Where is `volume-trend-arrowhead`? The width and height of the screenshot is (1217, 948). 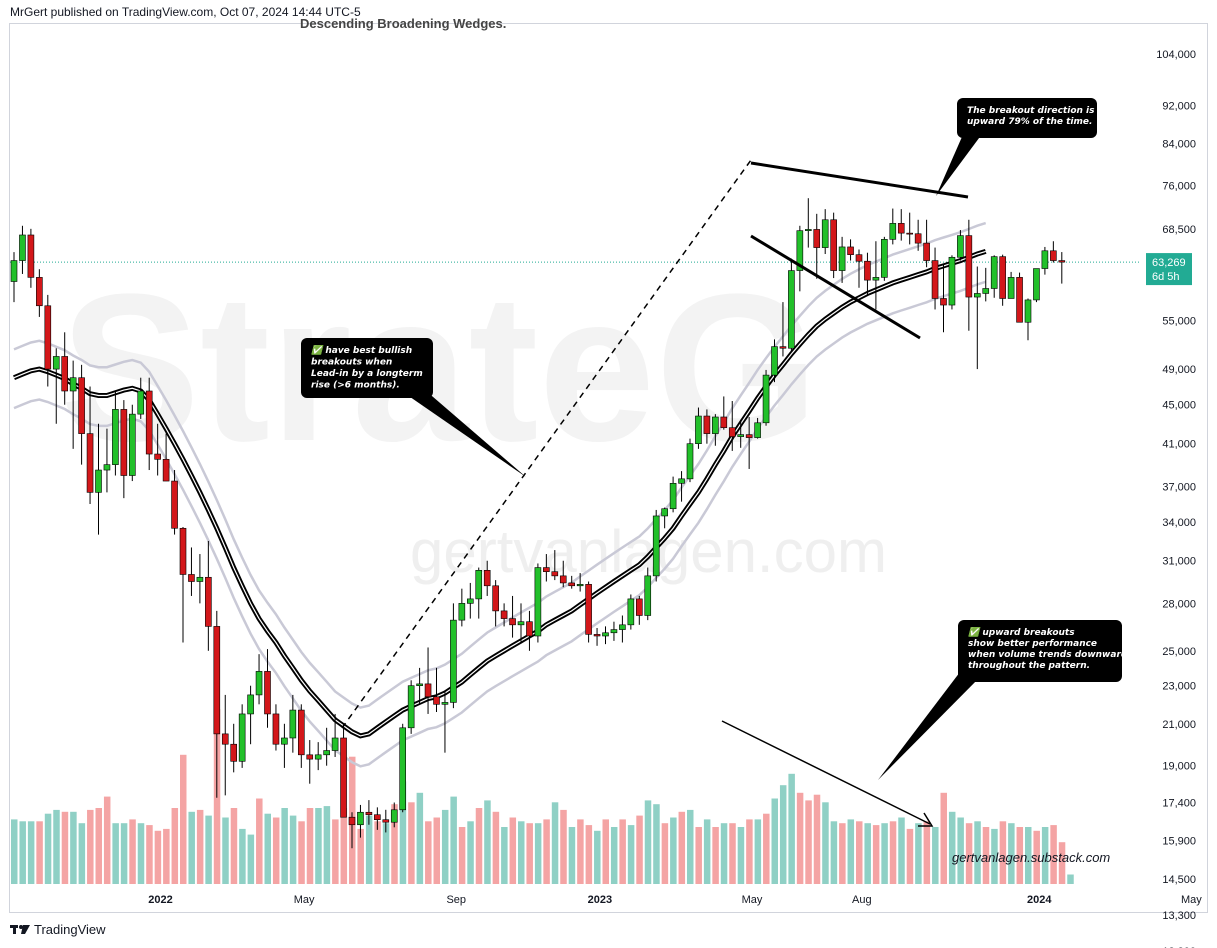
volume-trend-arrowhead is located at coordinates (926, 819).